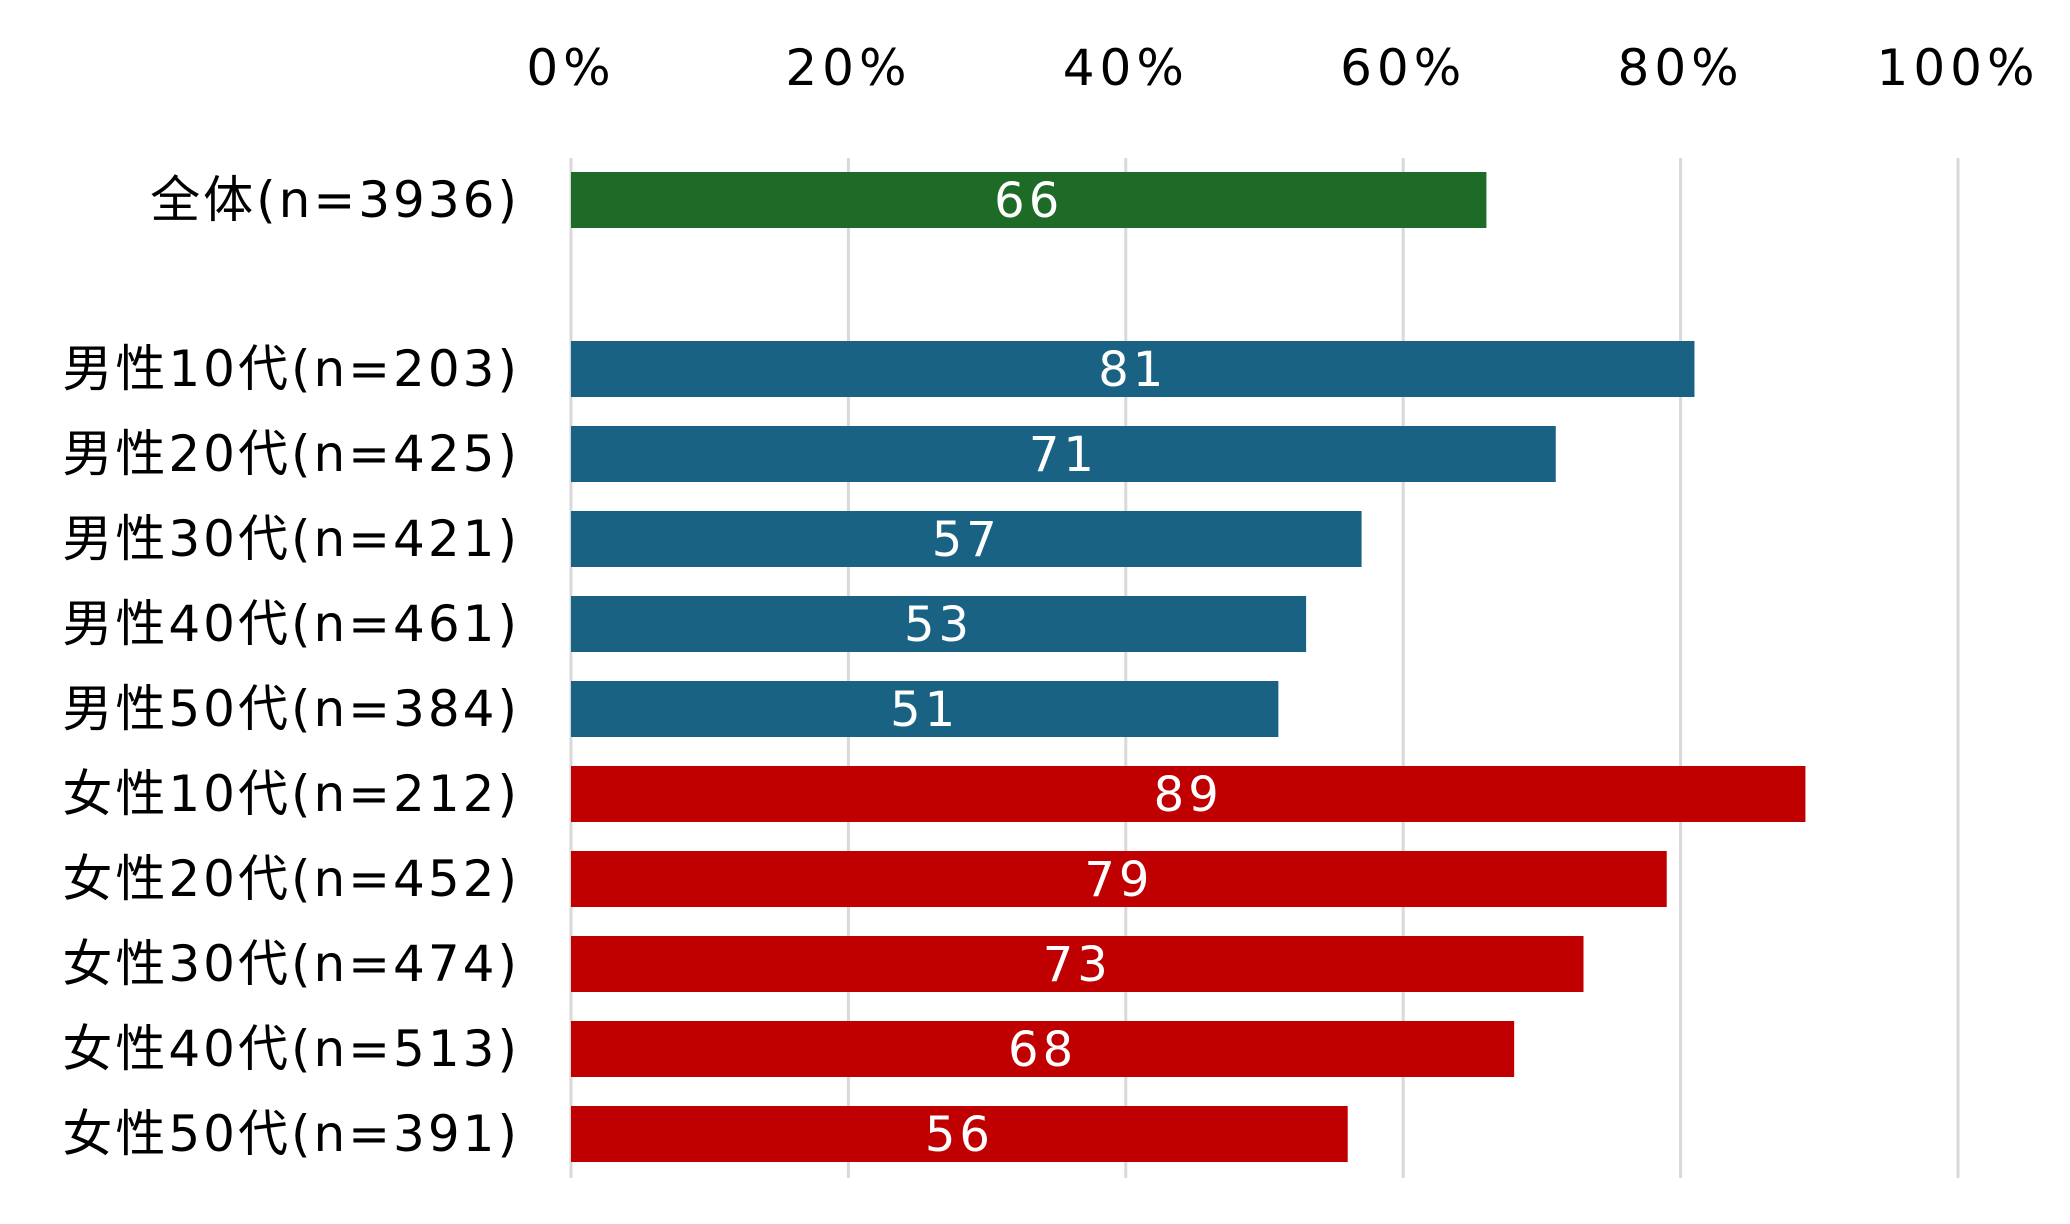 The height and width of the screenshot is (1224, 2070). Describe the element at coordinates (291, 1134) in the screenshot. I see `category-label: 女性50代(n=391)` at that location.